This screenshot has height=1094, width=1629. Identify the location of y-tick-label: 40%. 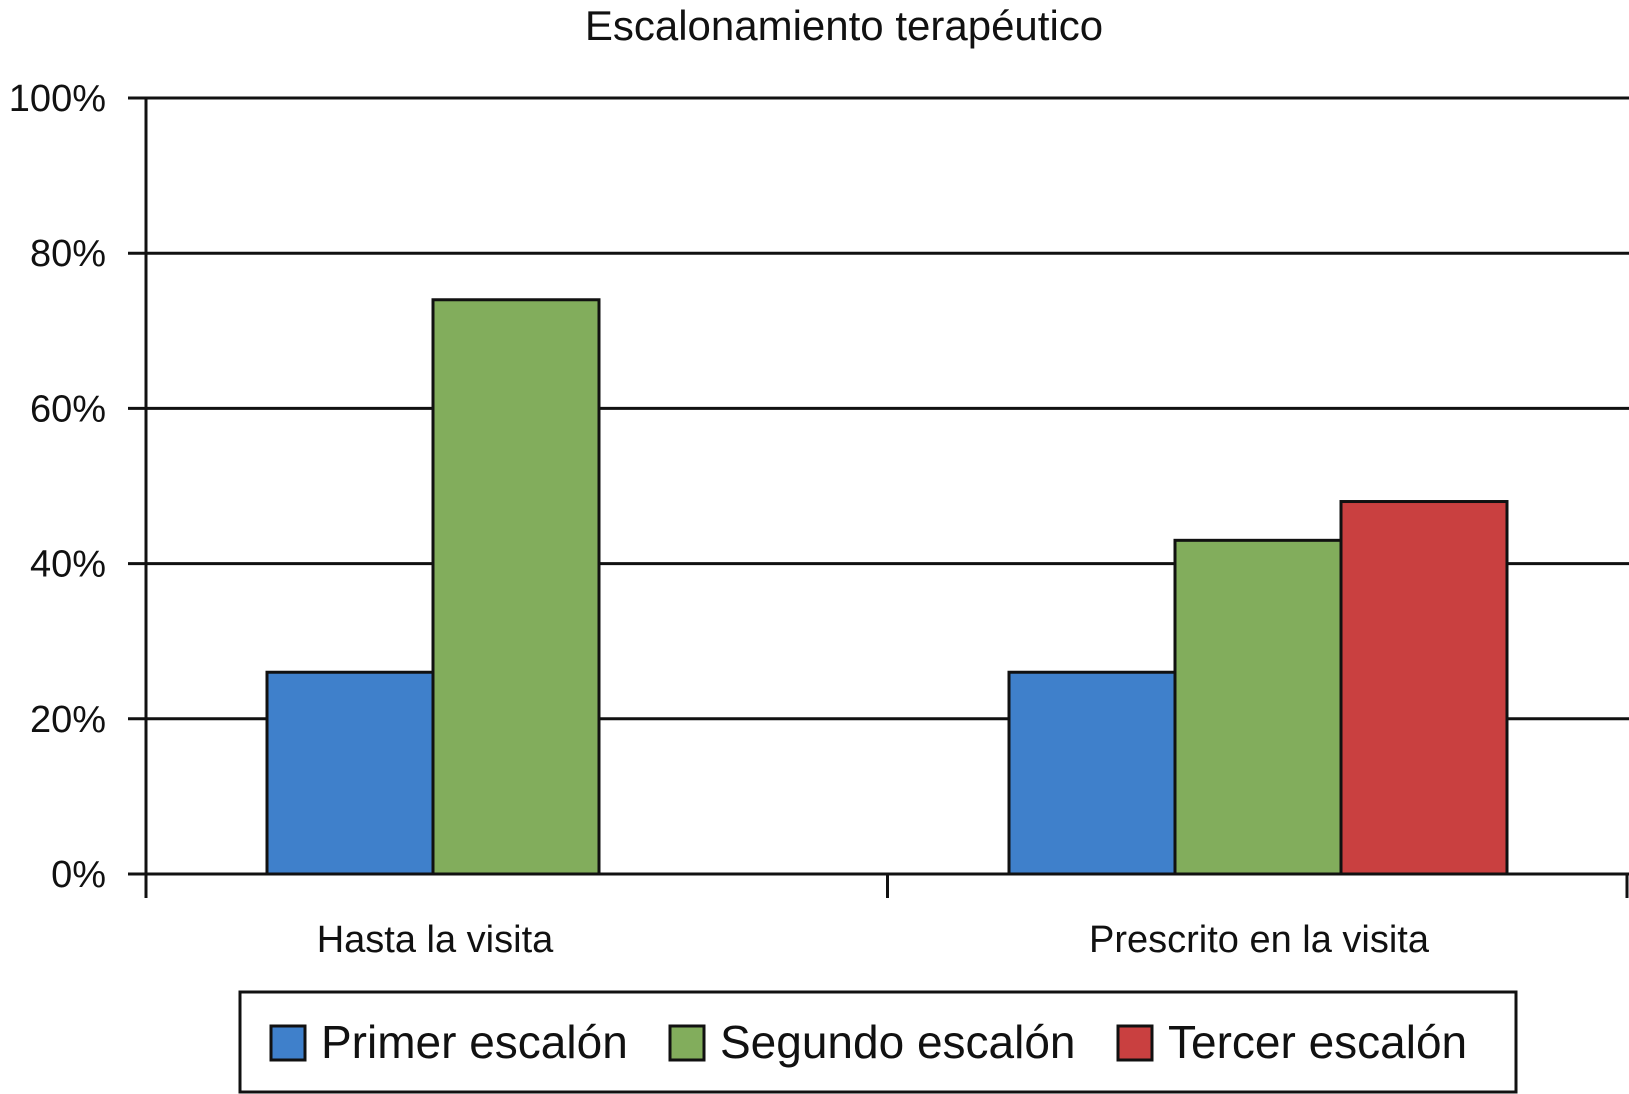
(68, 565).